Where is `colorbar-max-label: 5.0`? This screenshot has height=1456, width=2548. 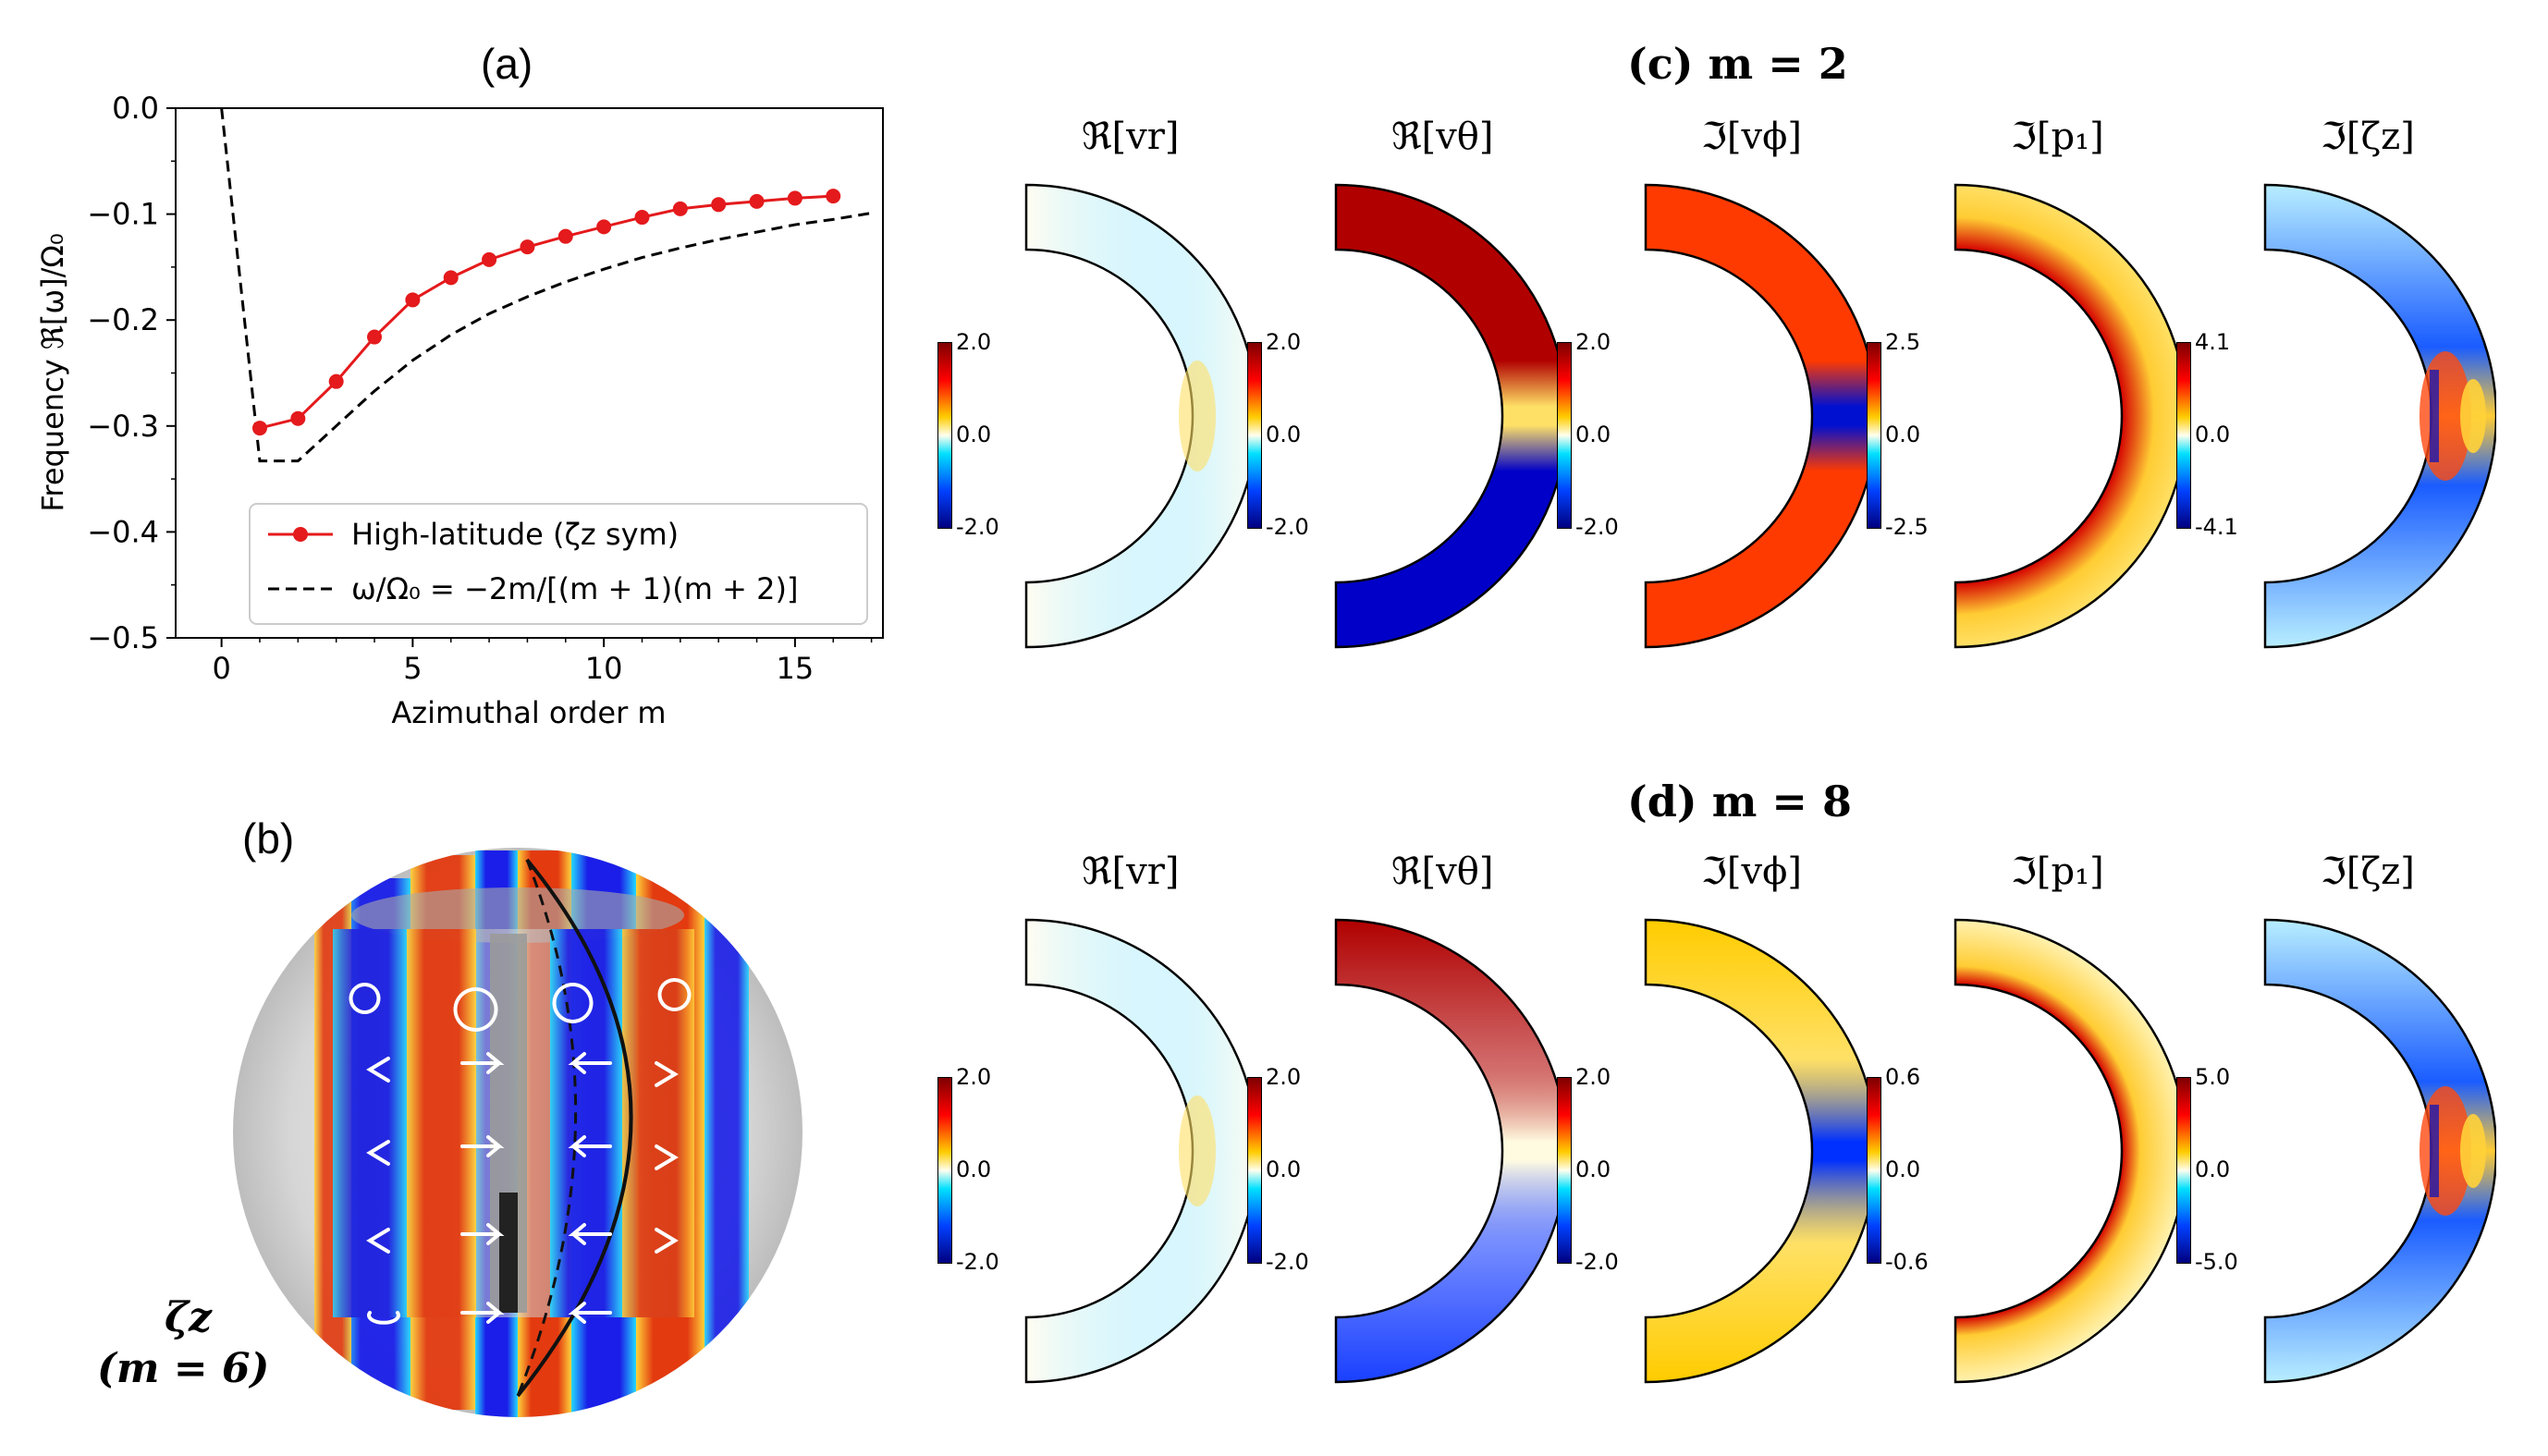
colorbar-max-label: 5.0 is located at coordinates (2213, 1077).